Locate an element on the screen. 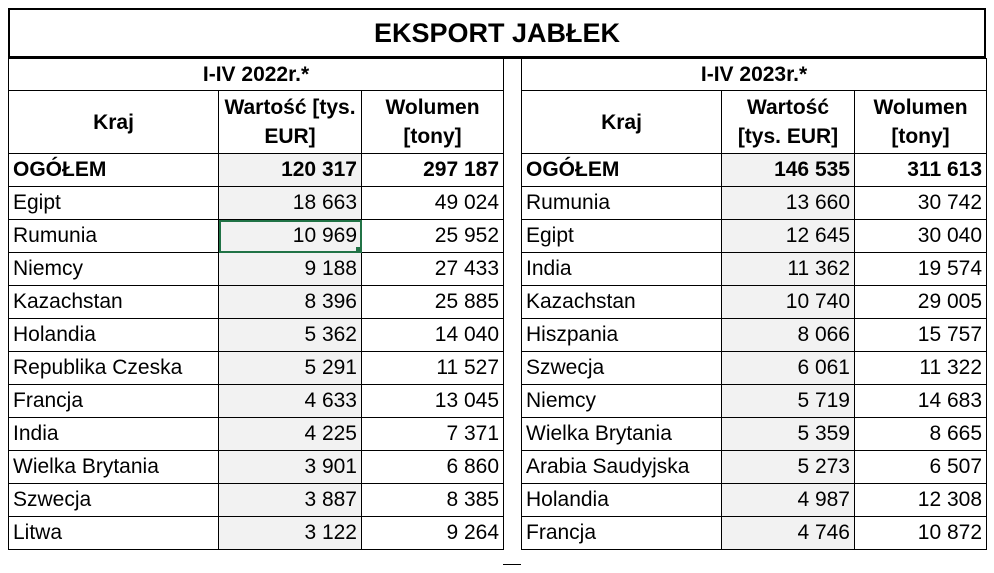 The width and height of the screenshot is (994, 573). volume-cell: 6 860 is located at coordinates (432, 467).